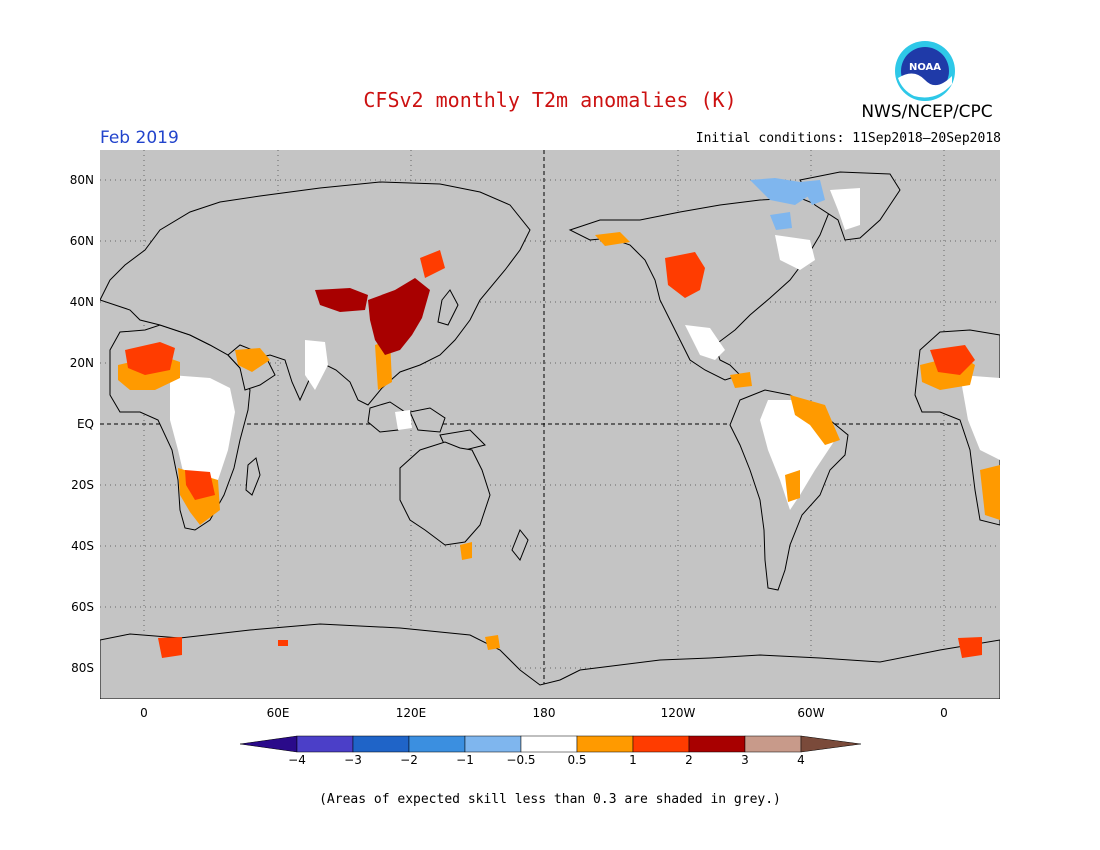 The width and height of the screenshot is (1100, 850). Describe the element at coordinates (81, 180) in the screenshot. I see `lat-label: 80N` at that location.